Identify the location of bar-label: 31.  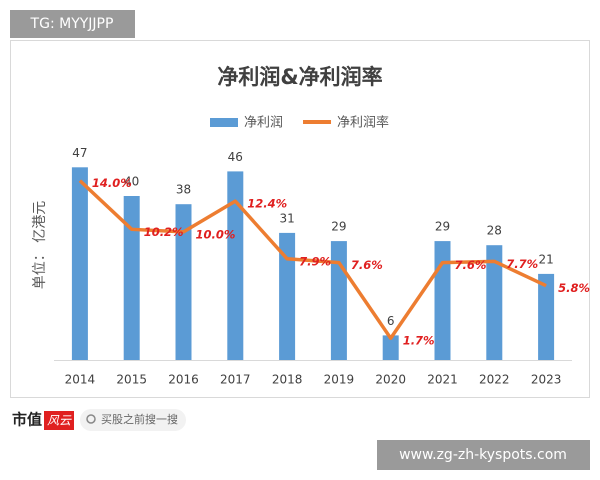
(286, 218).